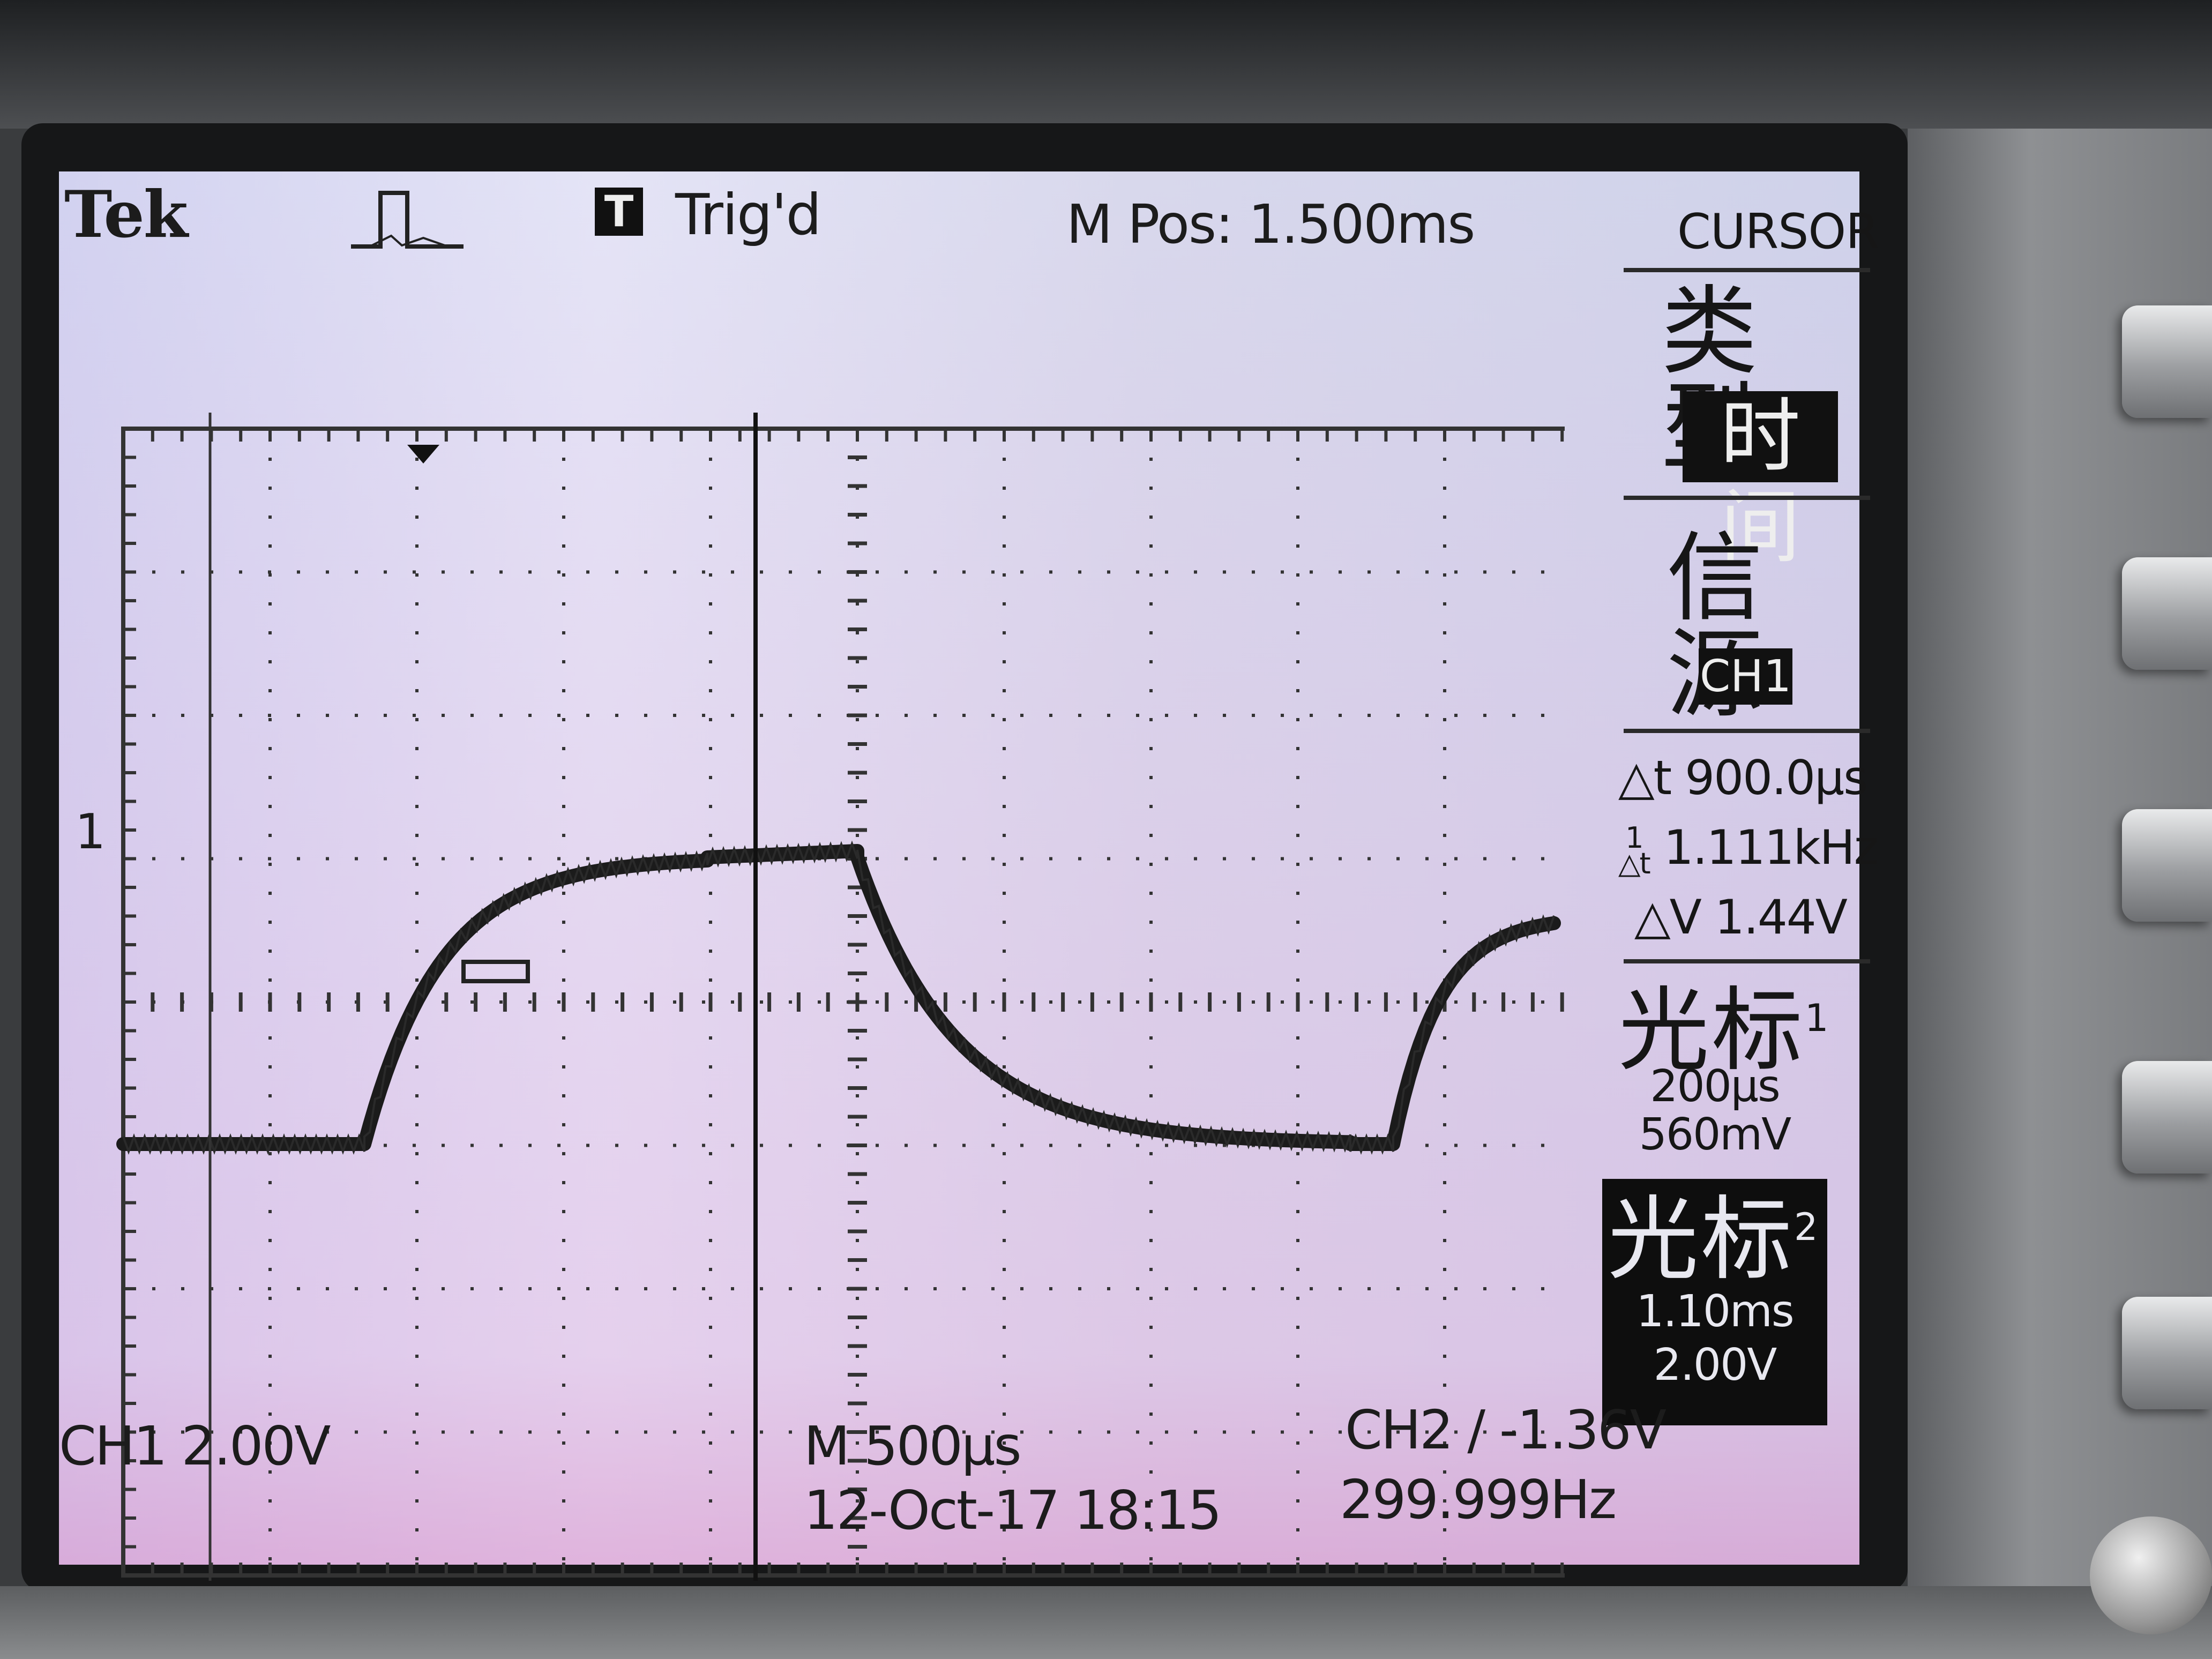  What do you see at coordinates (1478, 1499) in the screenshot?
I see `trigger-frequency: 299.999Hz` at bounding box center [1478, 1499].